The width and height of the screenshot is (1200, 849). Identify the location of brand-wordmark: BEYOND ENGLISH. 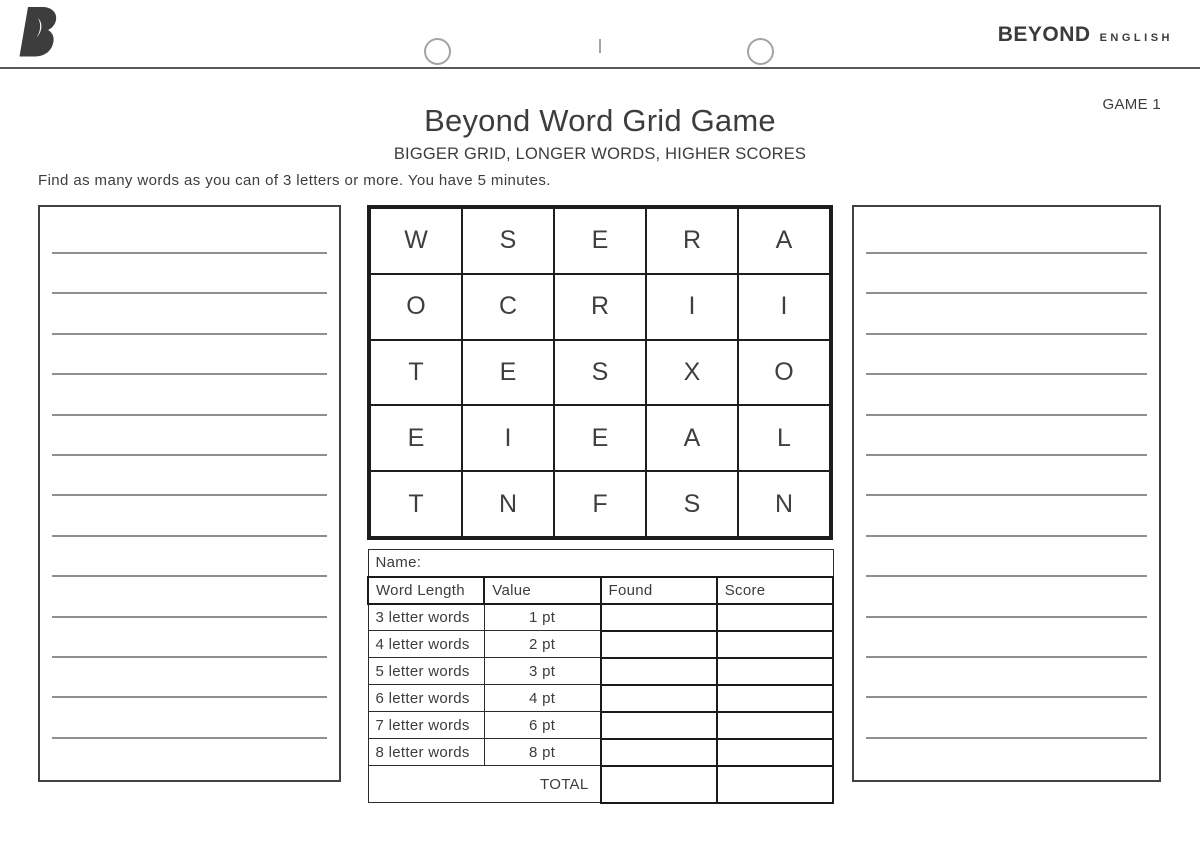
(1085, 35).